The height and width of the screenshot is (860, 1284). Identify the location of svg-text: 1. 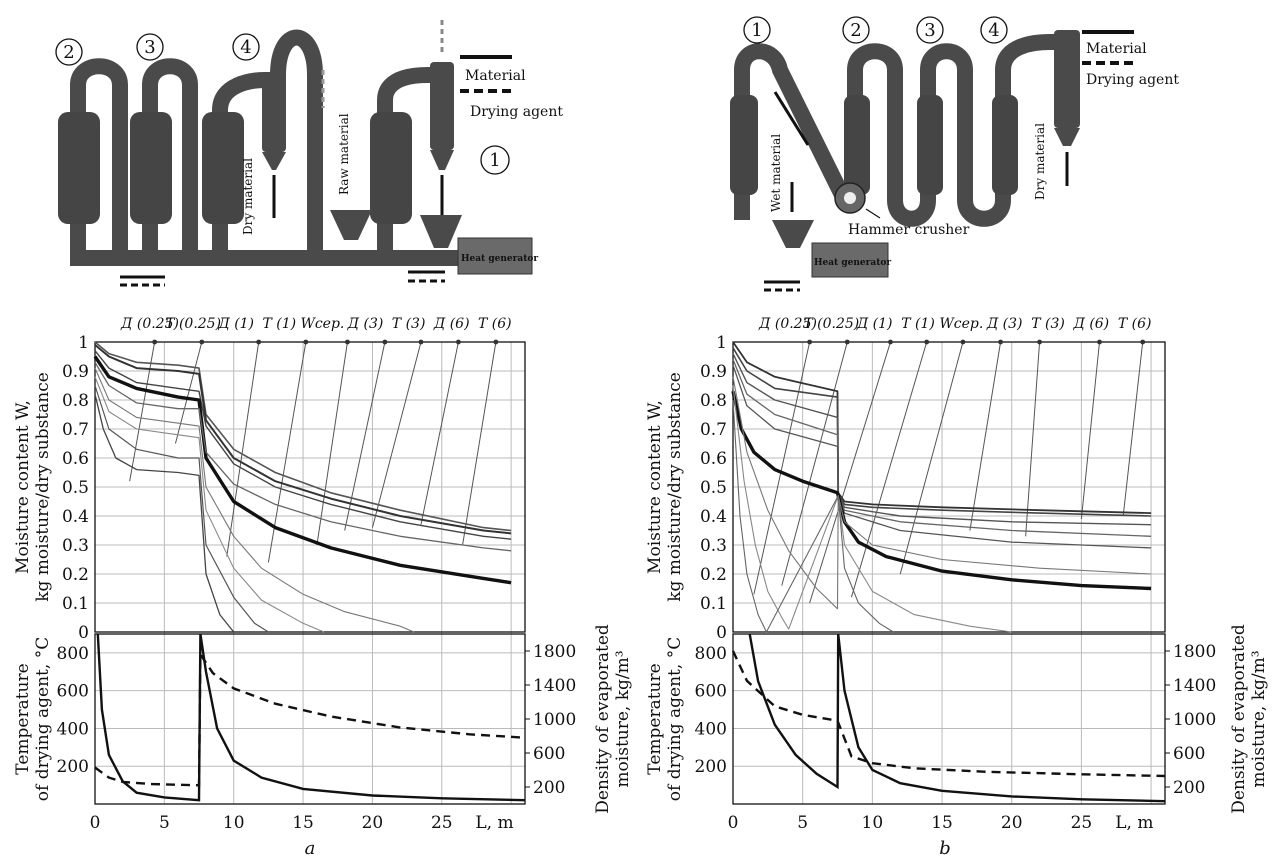
(756, 30).